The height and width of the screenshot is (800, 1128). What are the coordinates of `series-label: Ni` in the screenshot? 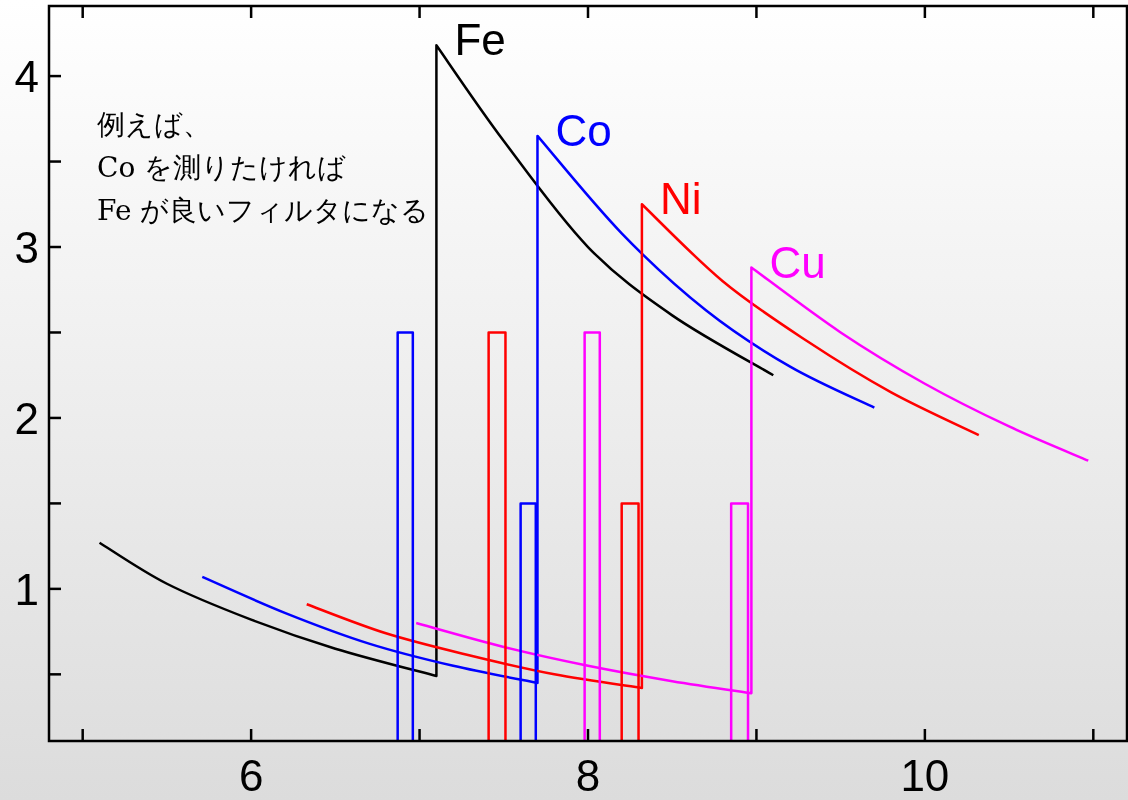 It's located at (680, 199).